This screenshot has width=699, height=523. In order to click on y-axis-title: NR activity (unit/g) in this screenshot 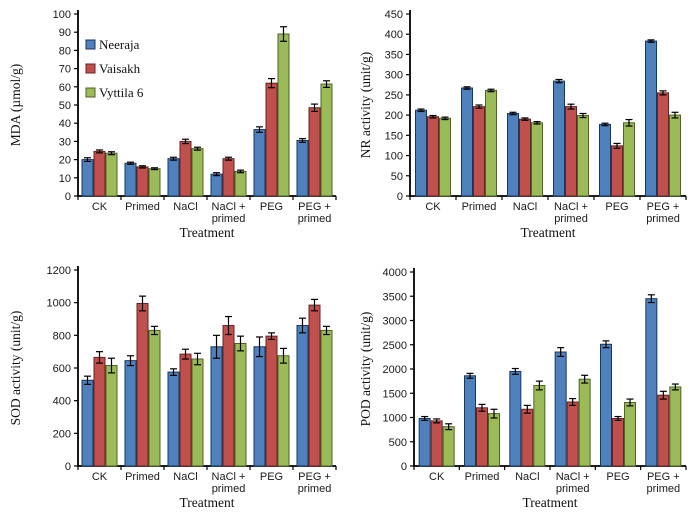, I will do `click(365, 105)`.